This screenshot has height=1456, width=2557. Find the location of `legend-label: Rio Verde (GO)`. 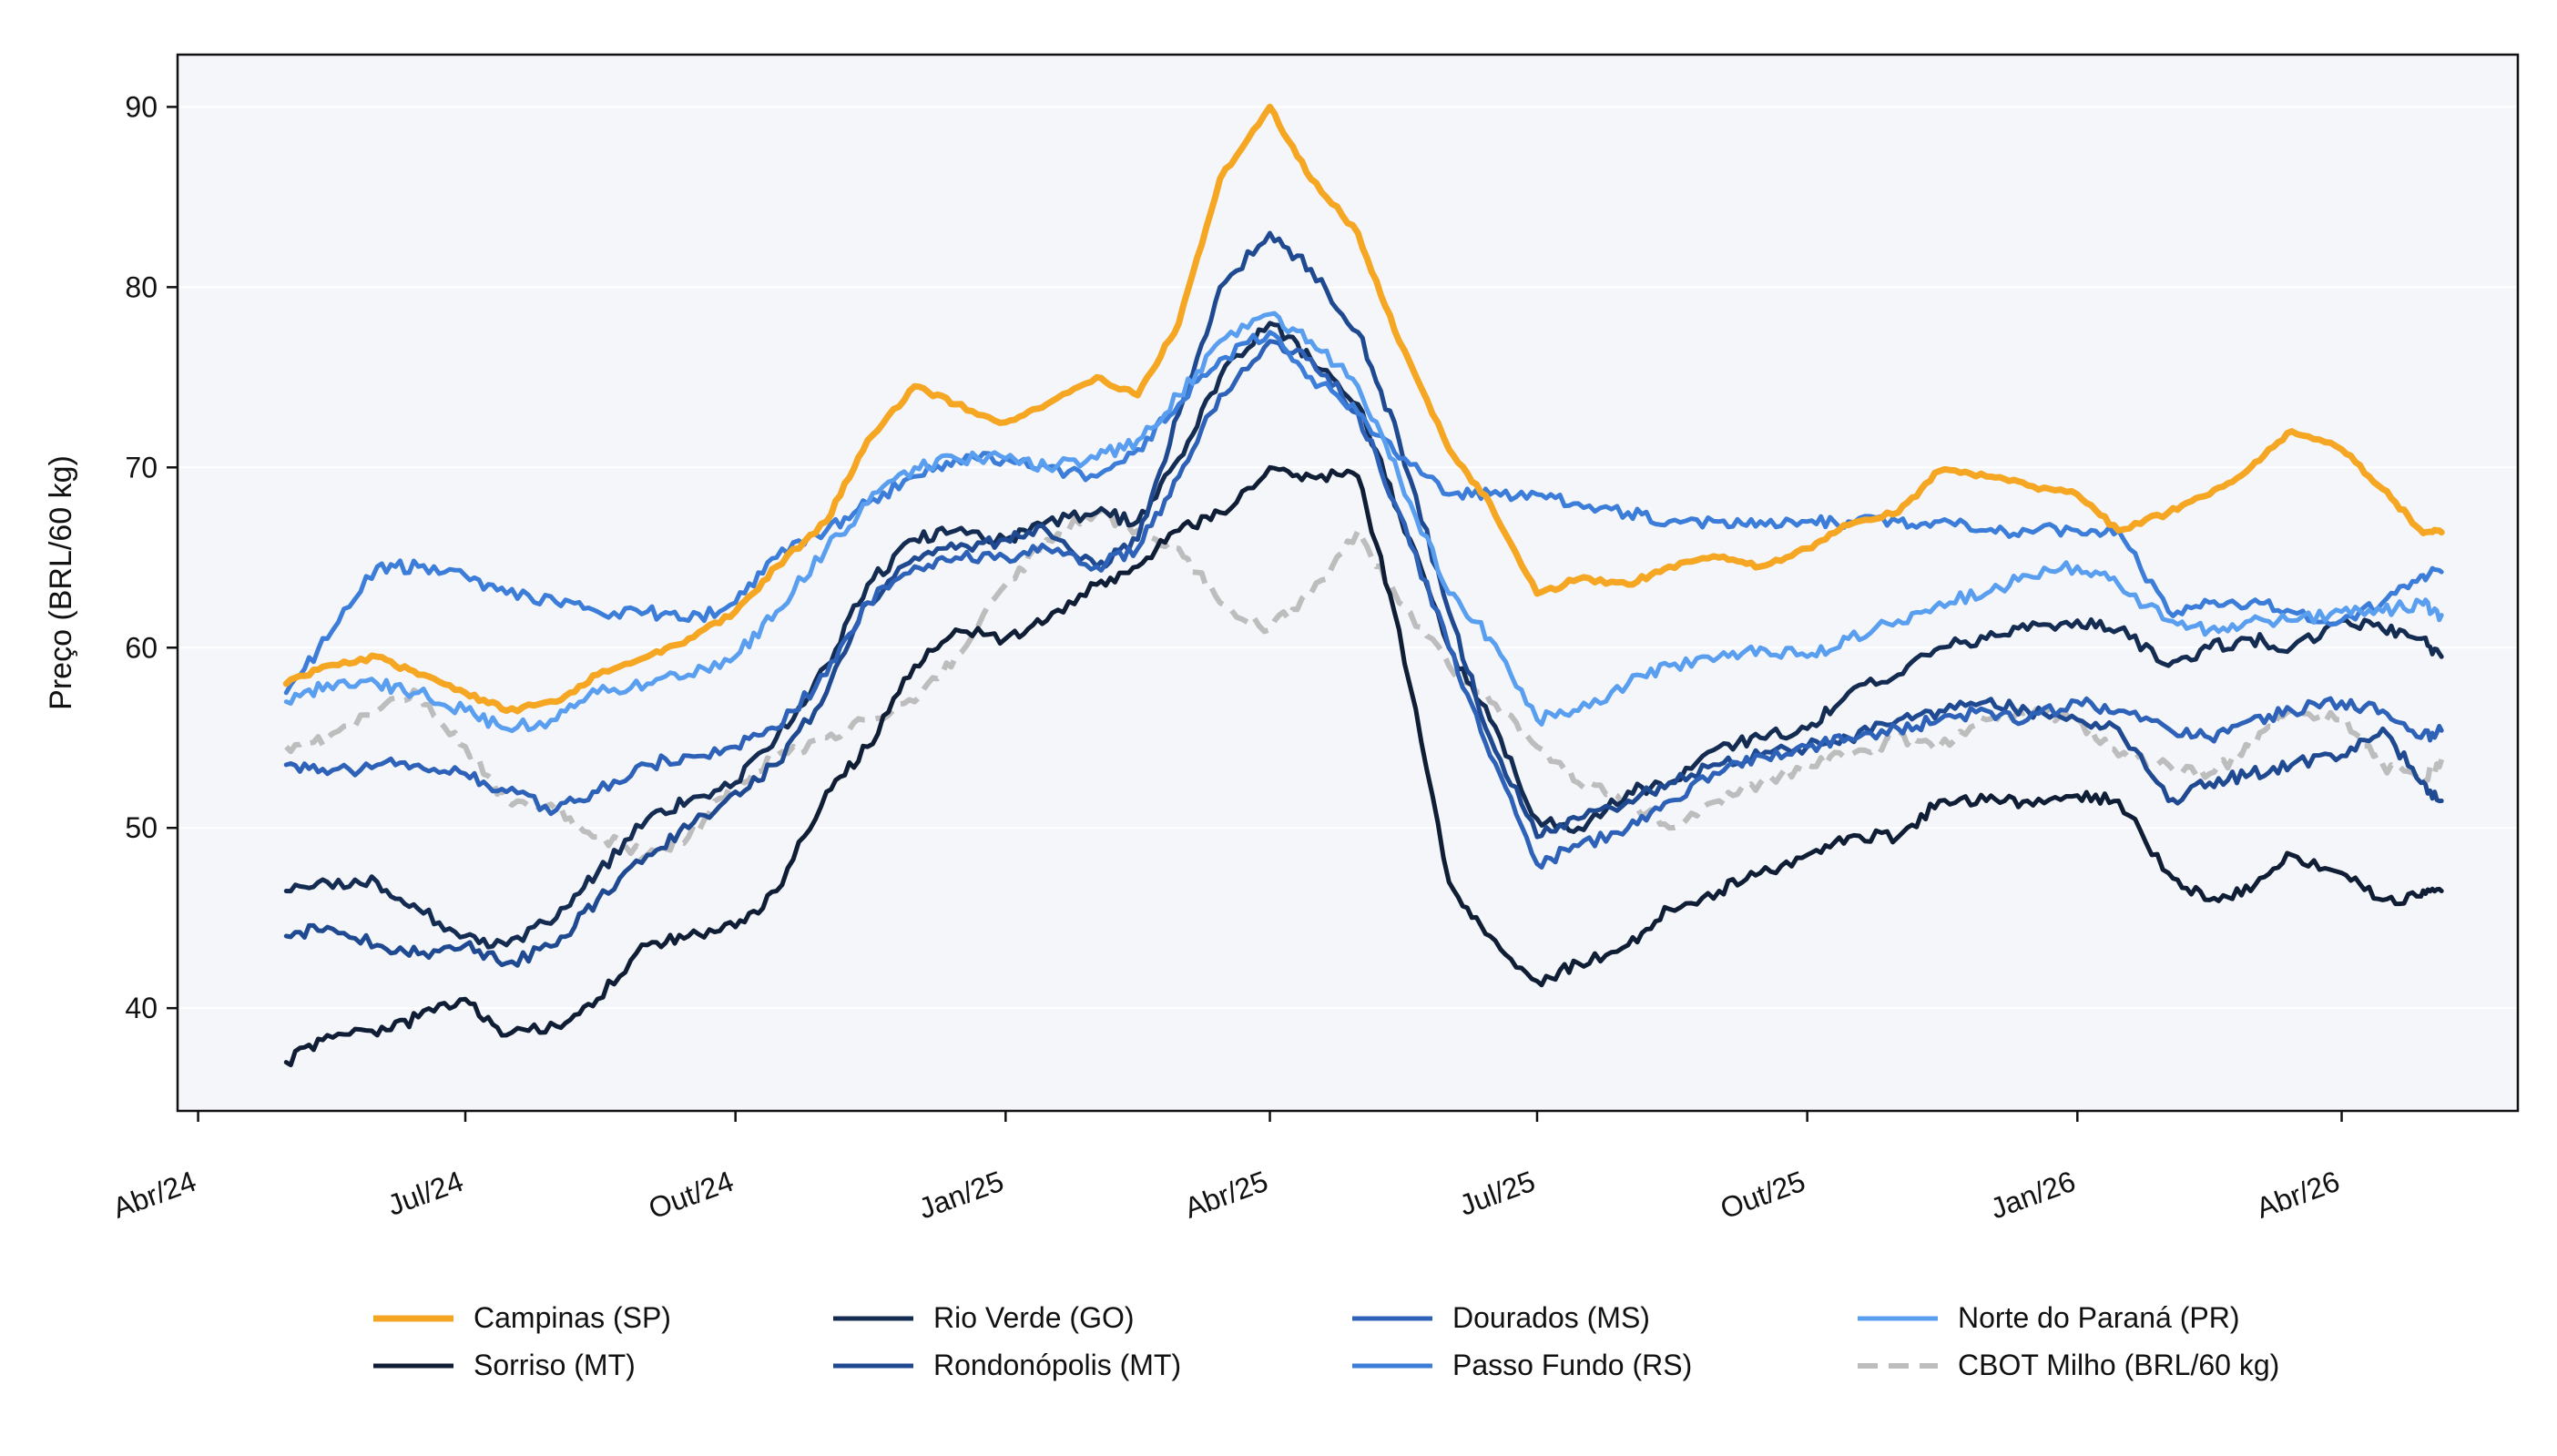

legend-label: Rio Verde (GO) is located at coordinates (1034, 1317).